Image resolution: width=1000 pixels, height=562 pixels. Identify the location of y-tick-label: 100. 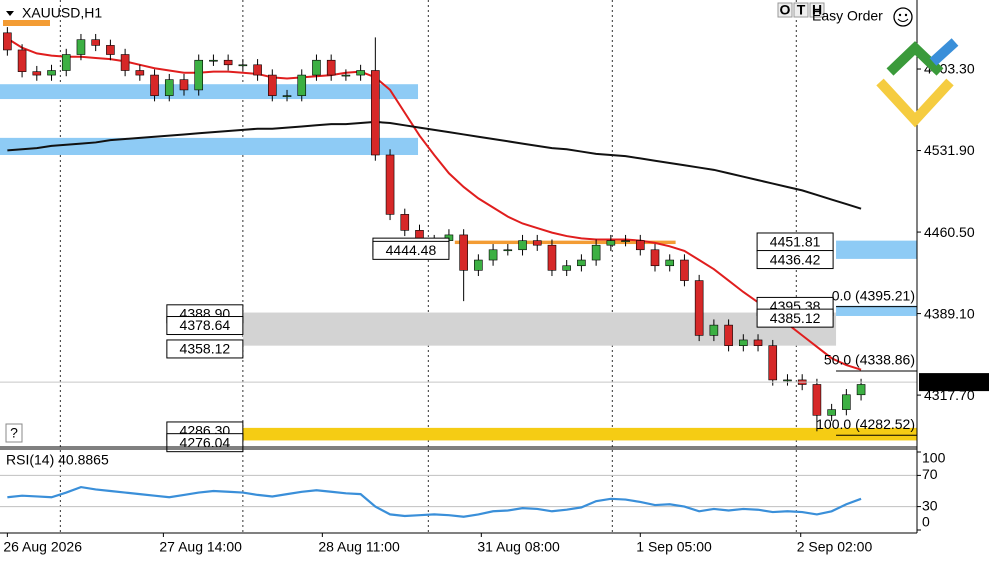
(934, 458).